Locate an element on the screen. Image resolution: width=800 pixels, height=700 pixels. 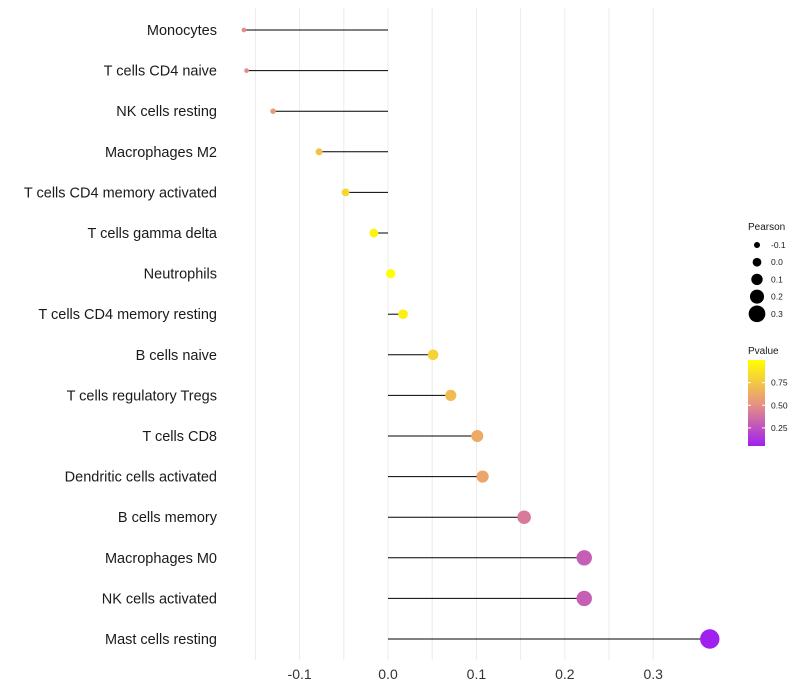
category-label: B cells memory is located at coordinates (168, 518).